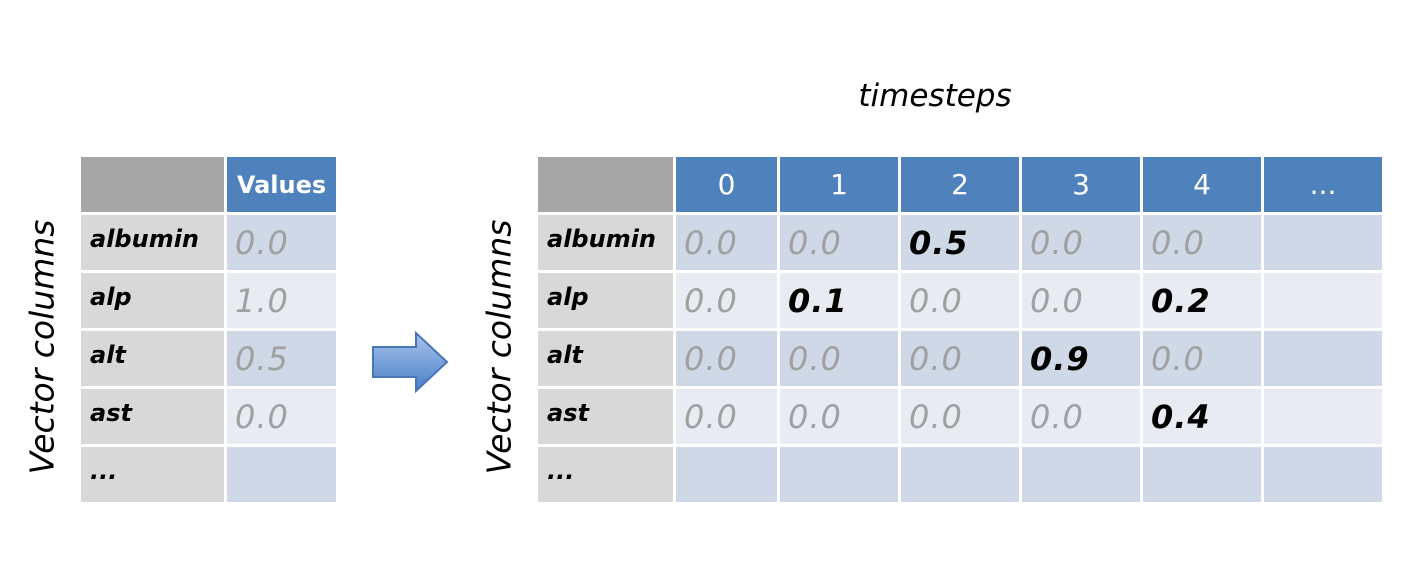 The image size is (1414, 564). I want to click on table-row: alp 1.0, so click(208, 300).